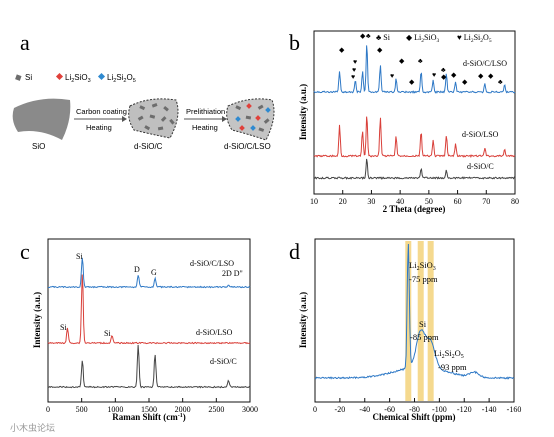 The height and width of the screenshot is (437, 554). What do you see at coordinates (409, 37) in the screenshot?
I see `diamond-icon: ◆` at bounding box center [409, 37].